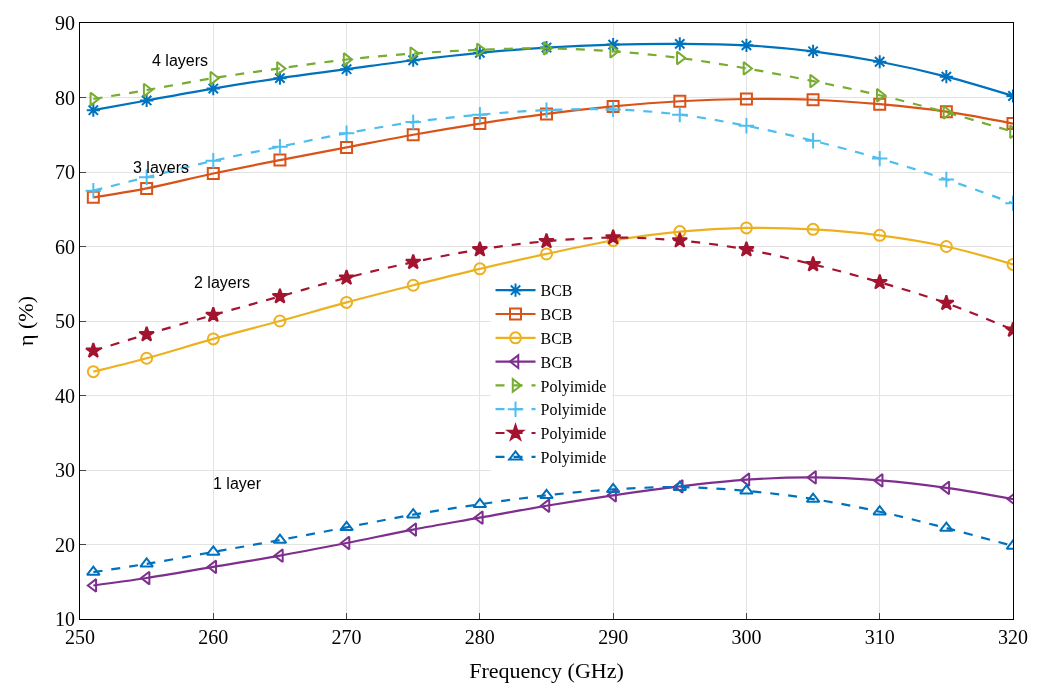 The height and width of the screenshot is (690, 1040). Describe the element at coordinates (237, 483) in the screenshot. I see `annotation: 1 layer` at that location.